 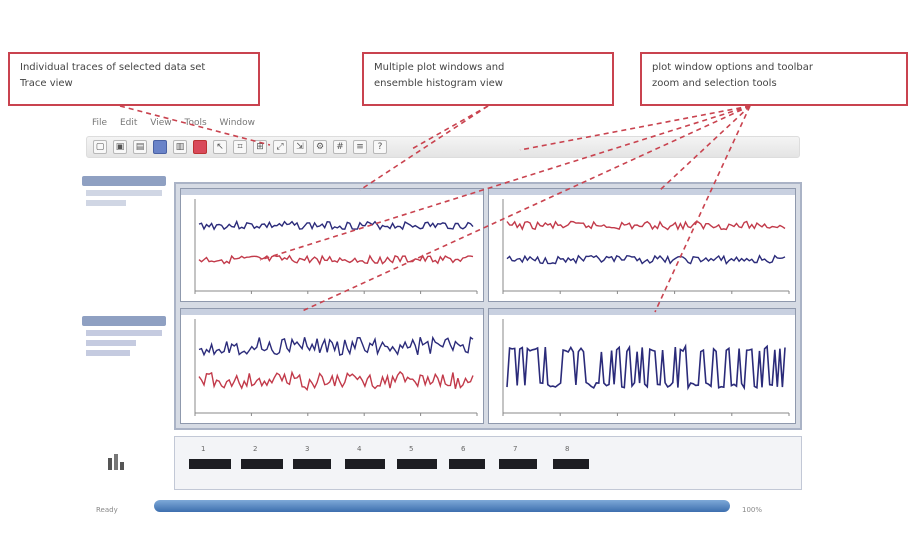 What do you see at coordinates (463, 449) in the screenshot?
I see `timeline-label: 6` at bounding box center [463, 449].